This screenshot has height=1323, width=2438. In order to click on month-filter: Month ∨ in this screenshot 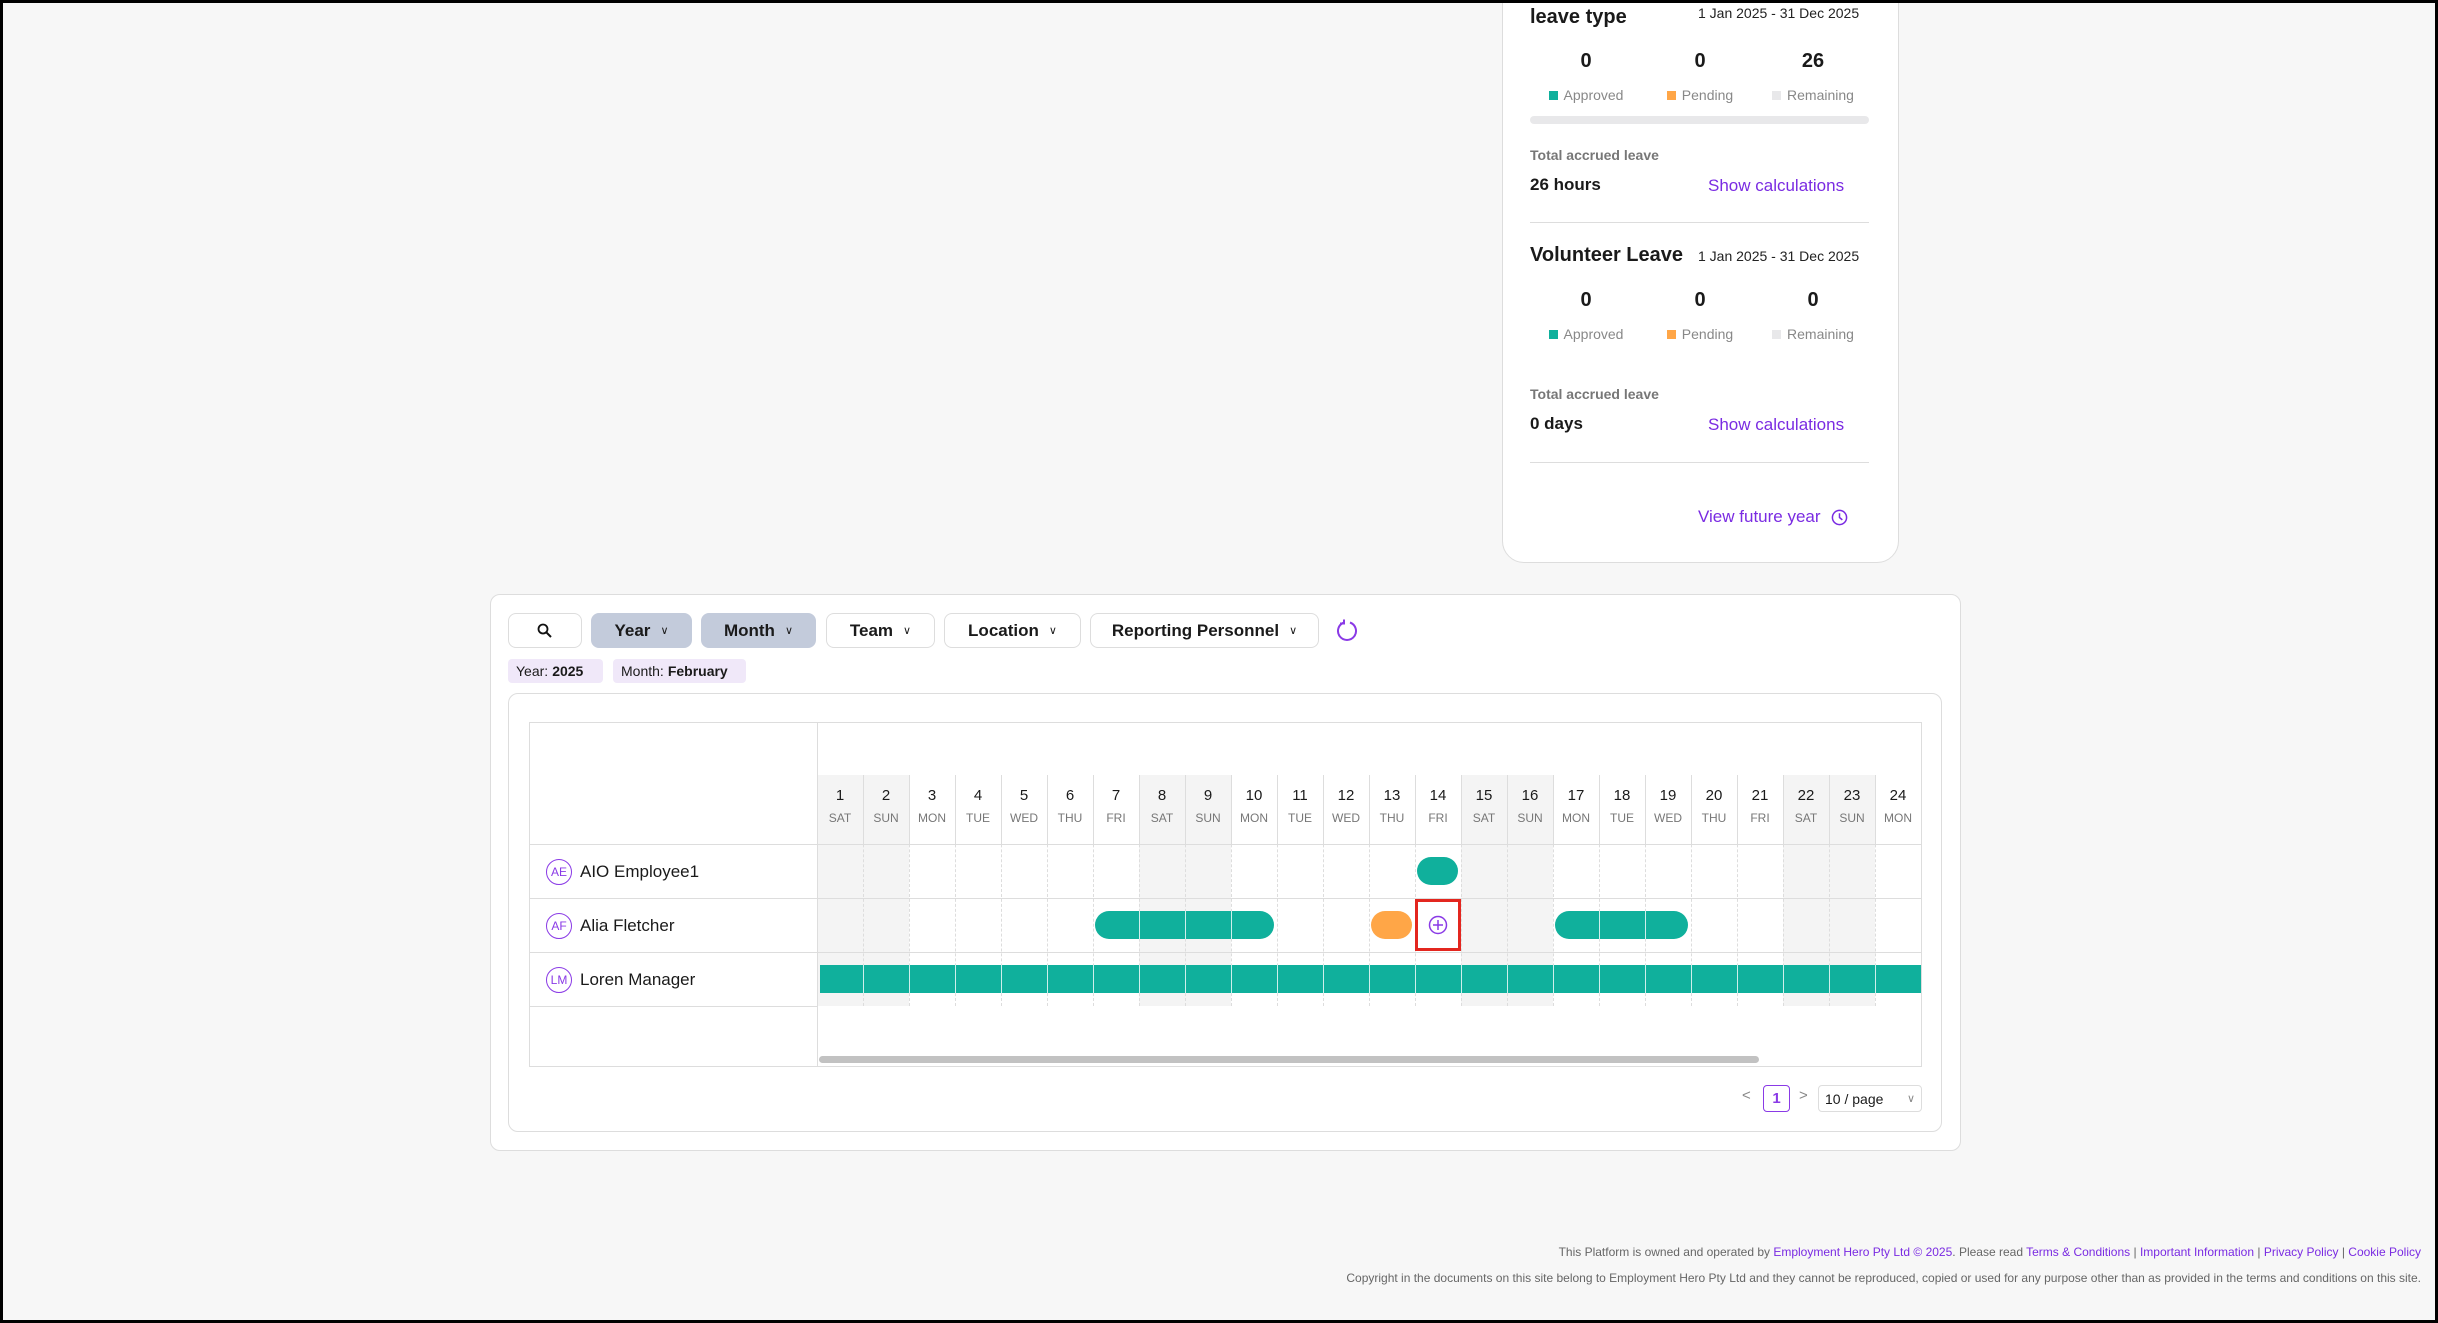, I will do `click(758, 630)`.